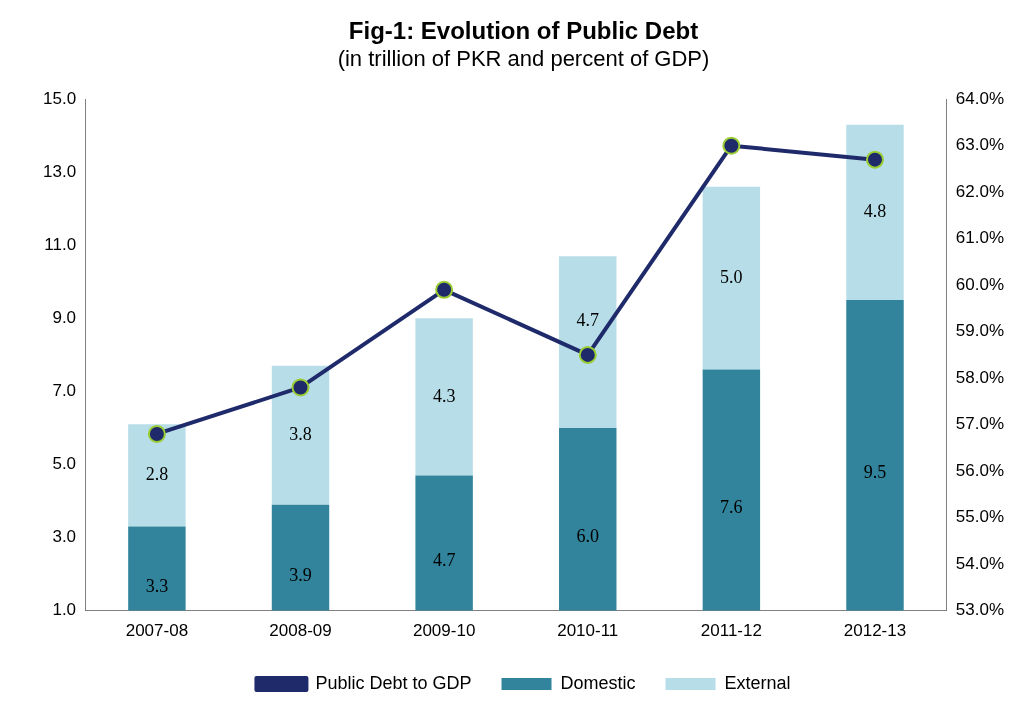  I want to click on y2-tick-label: 60.0%, so click(979, 284).